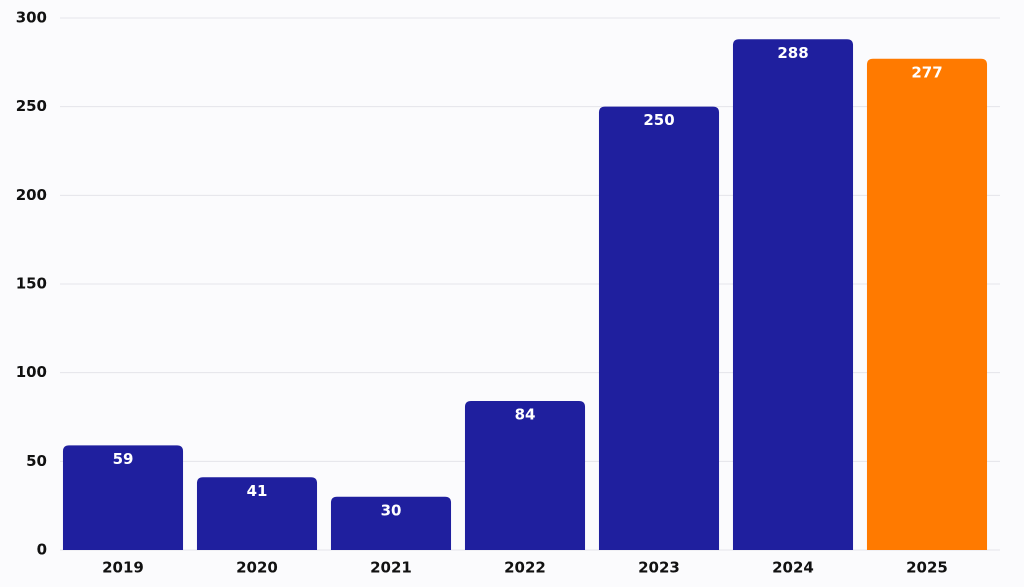 This screenshot has height=587, width=1024. I want to click on y-tick-label: 150, so click(31, 284).